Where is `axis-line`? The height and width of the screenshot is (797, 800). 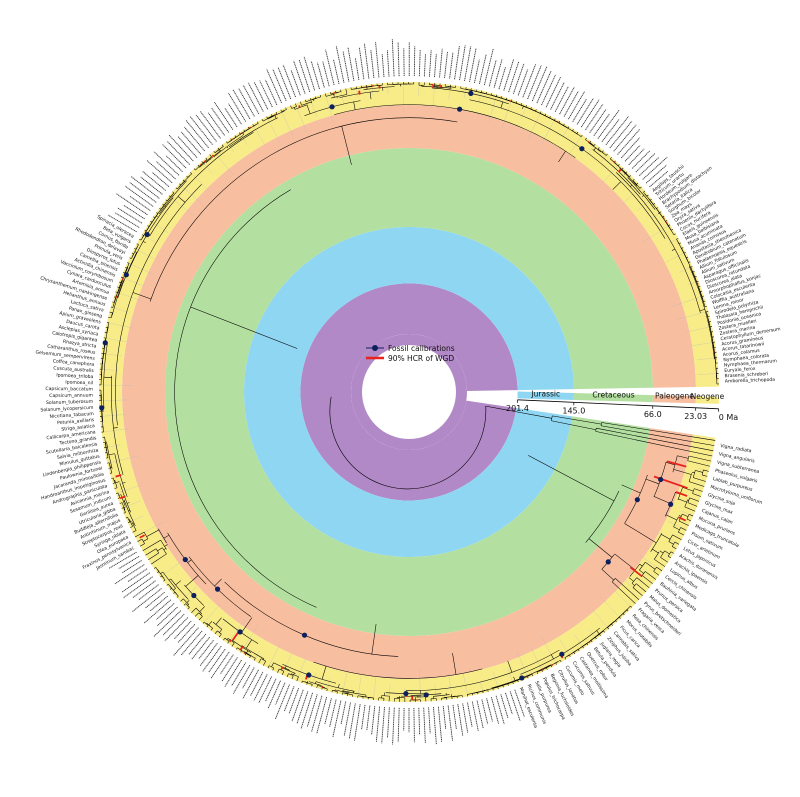
axis-line is located at coordinates (618, 404).